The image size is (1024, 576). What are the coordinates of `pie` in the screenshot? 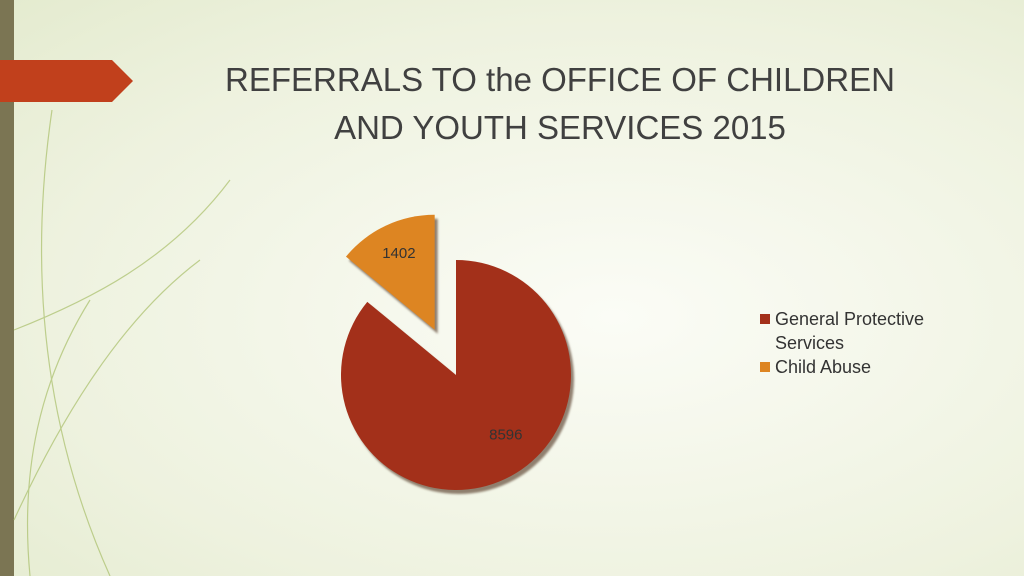 It's located at (455, 352).